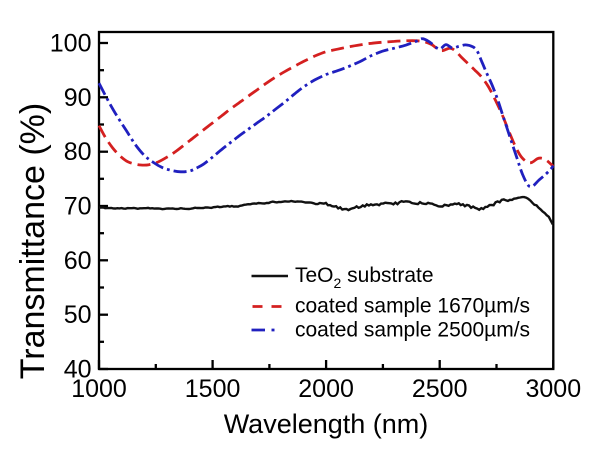 This screenshot has height=454, width=600. Describe the element at coordinates (440, 389) in the screenshot. I see `svg-text: 2500` at that location.